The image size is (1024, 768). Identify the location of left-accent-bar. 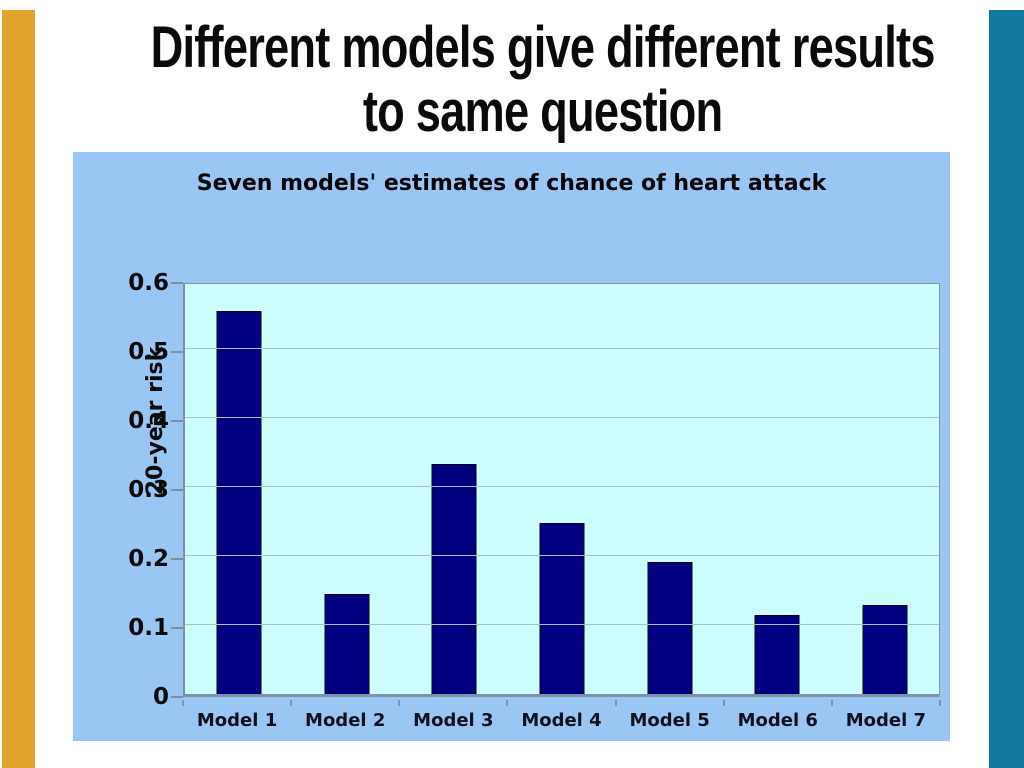
(18, 389).